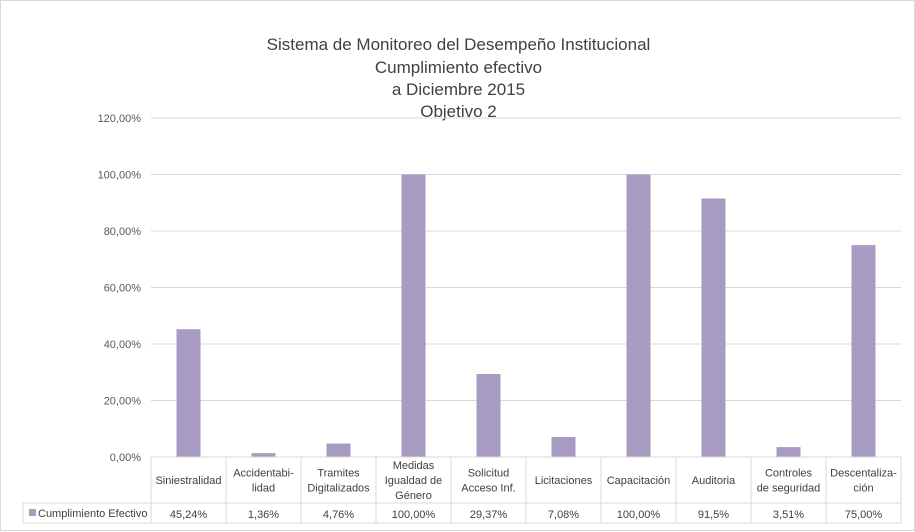 The image size is (915, 532). Describe the element at coordinates (32, 512) in the screenshot. I see `legend-swatch` at that location.